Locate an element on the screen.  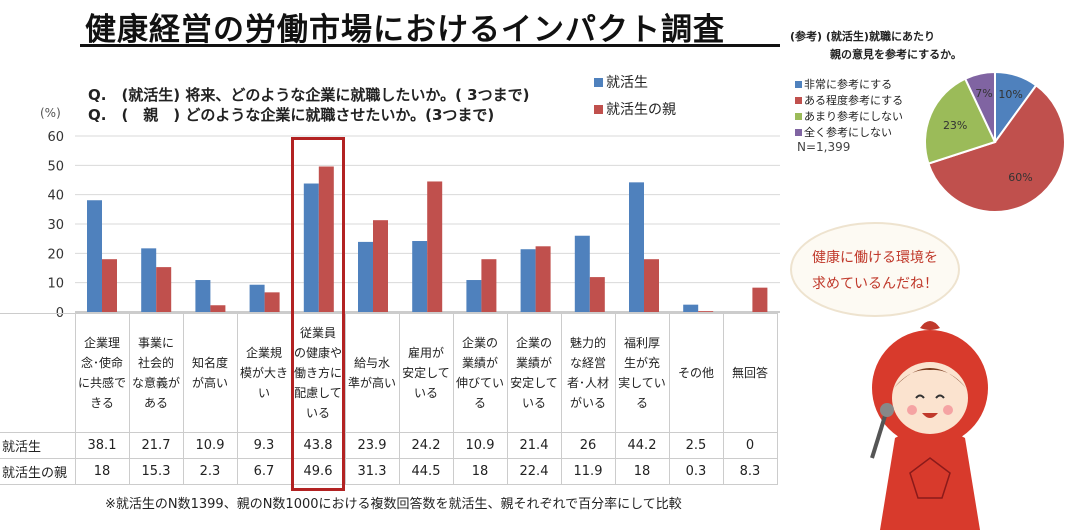
category-label: 無回答 is located at coordinates (750, 373).